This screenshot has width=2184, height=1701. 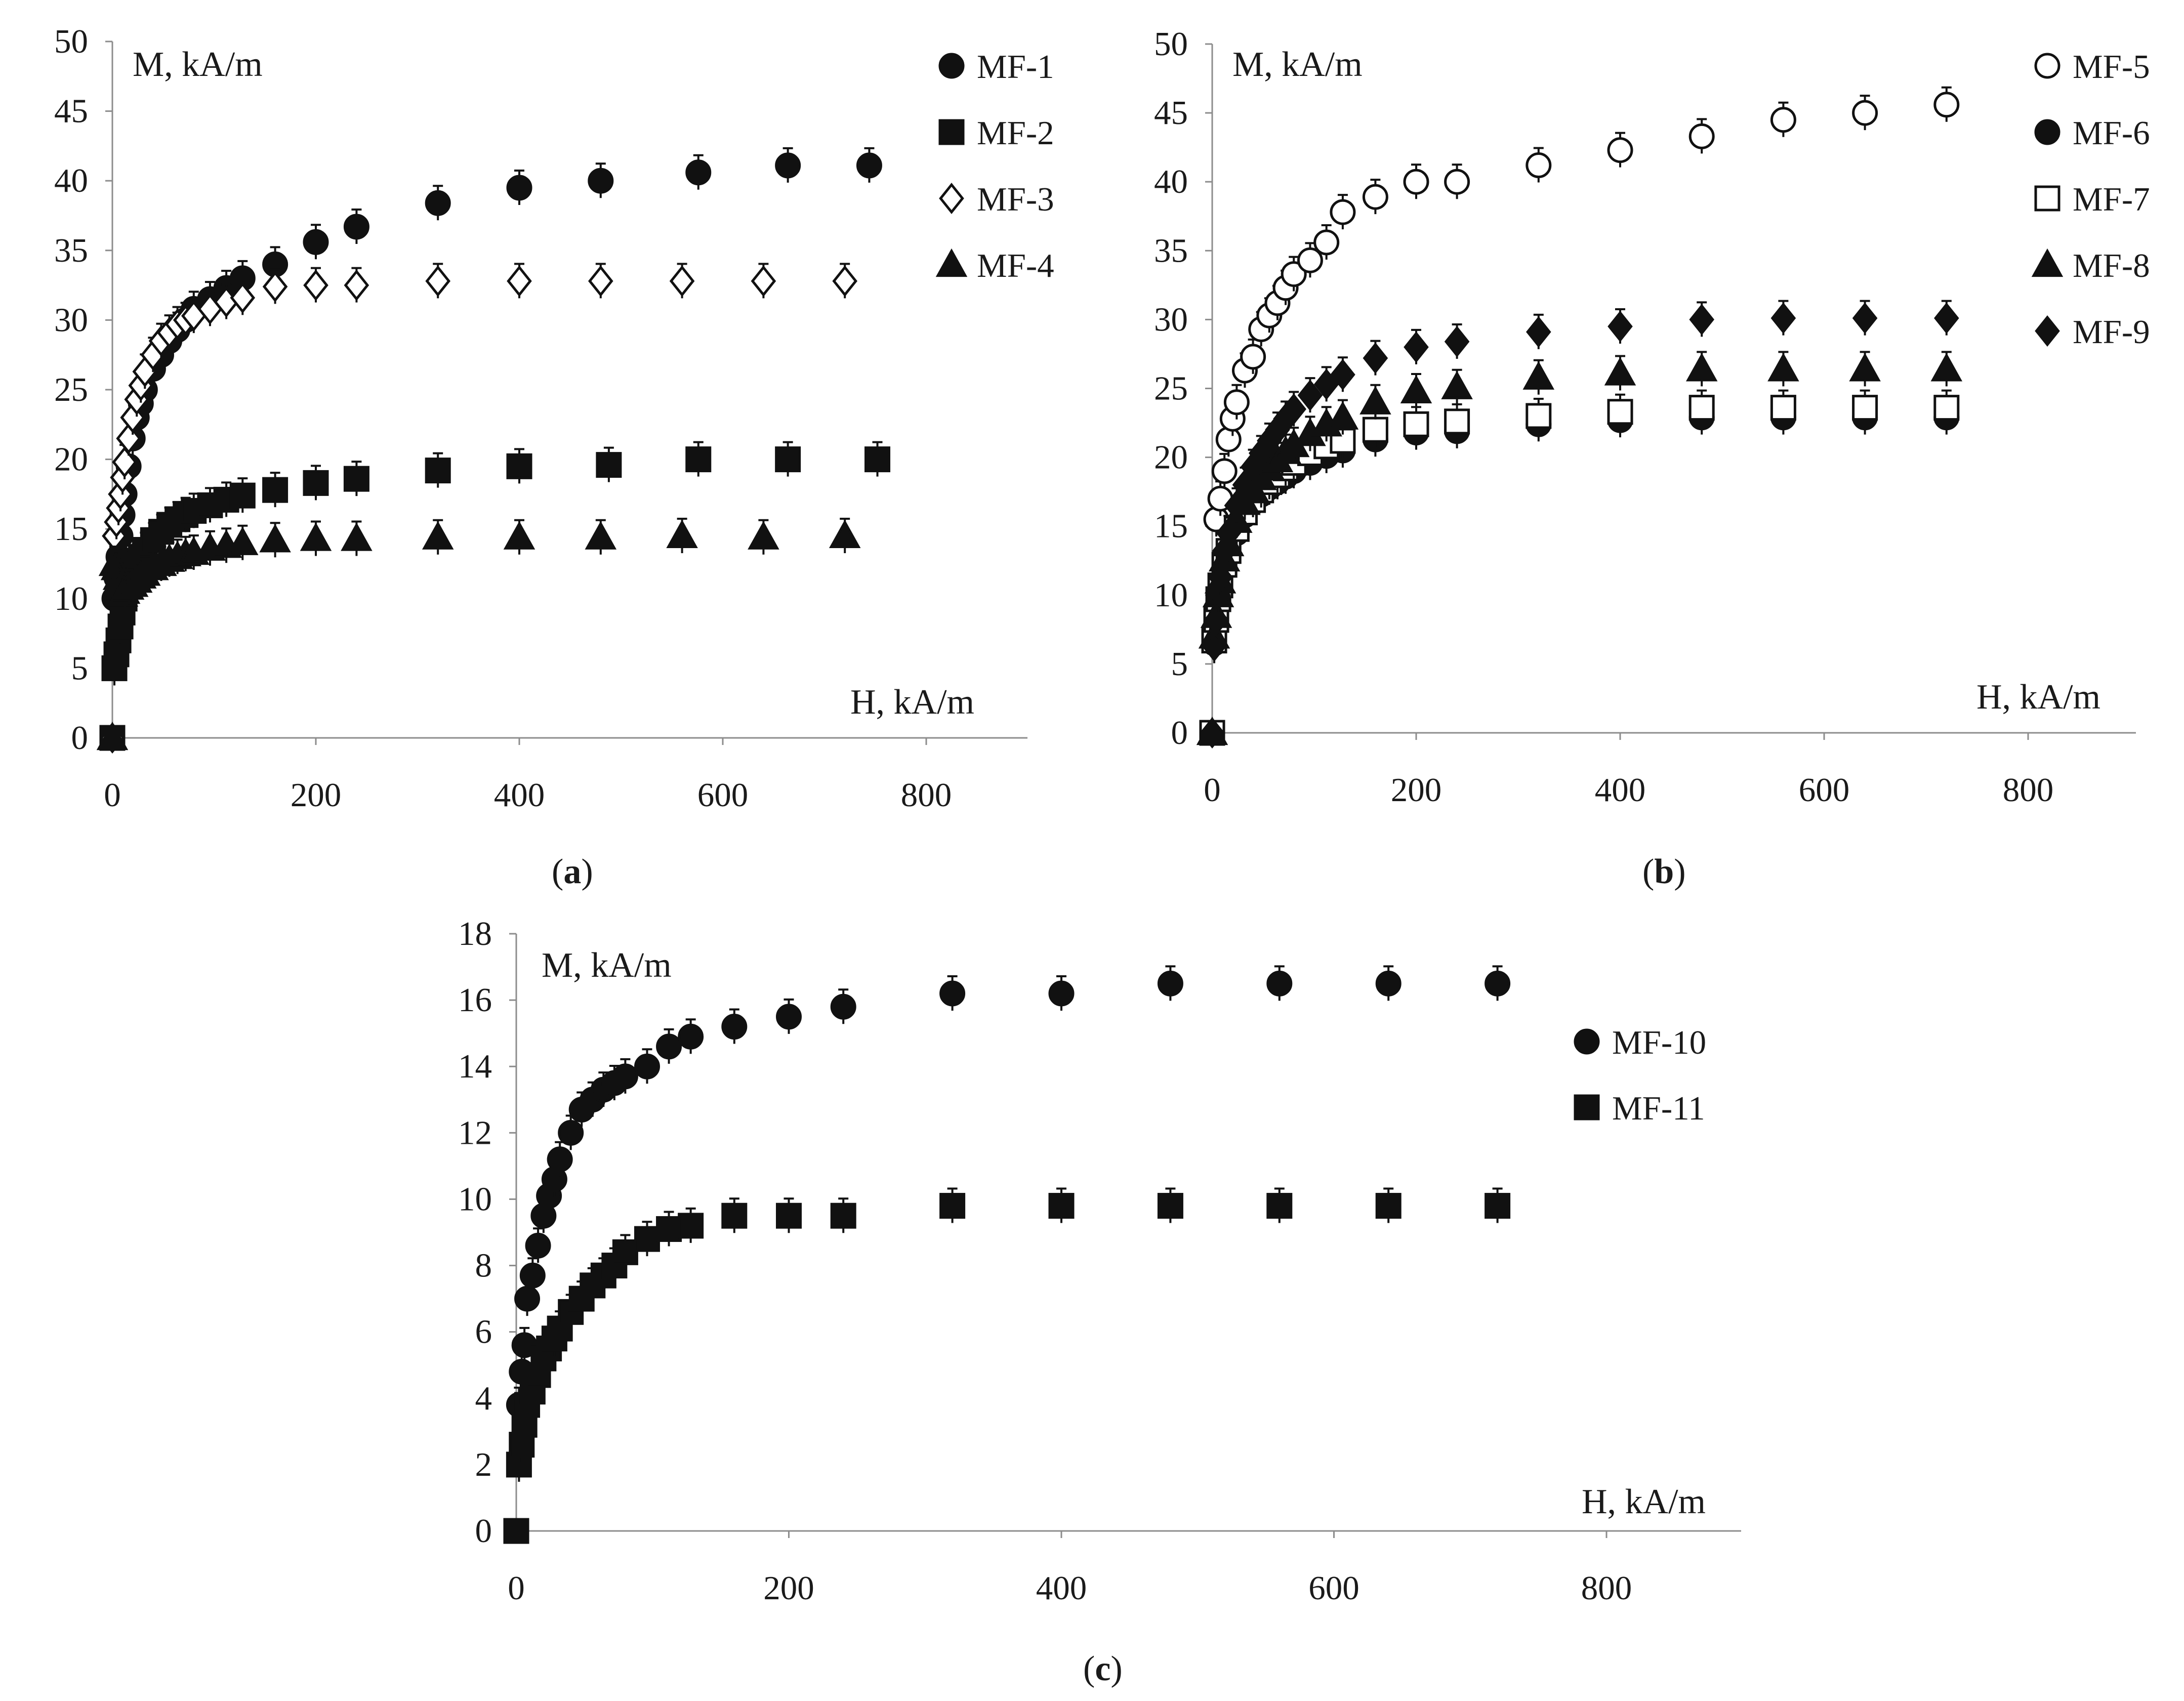 What do you see at coordinates (484, 1266) in the screenshot?
I see `y-tick-label: 8` at bounding box center [484, 1266].